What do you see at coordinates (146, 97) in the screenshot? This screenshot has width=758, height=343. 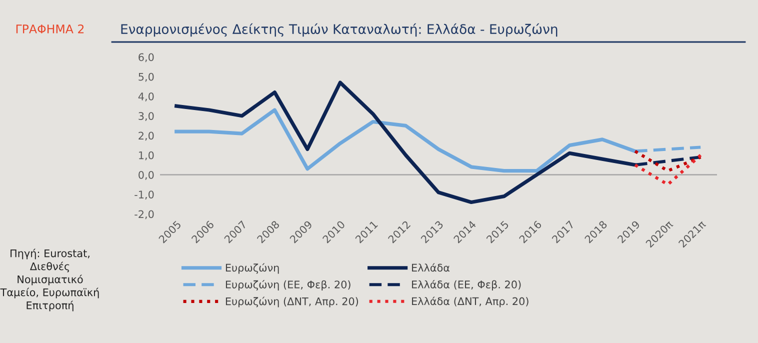 I see `y-tick-label: 4,0` at bounding box center [146, 97].